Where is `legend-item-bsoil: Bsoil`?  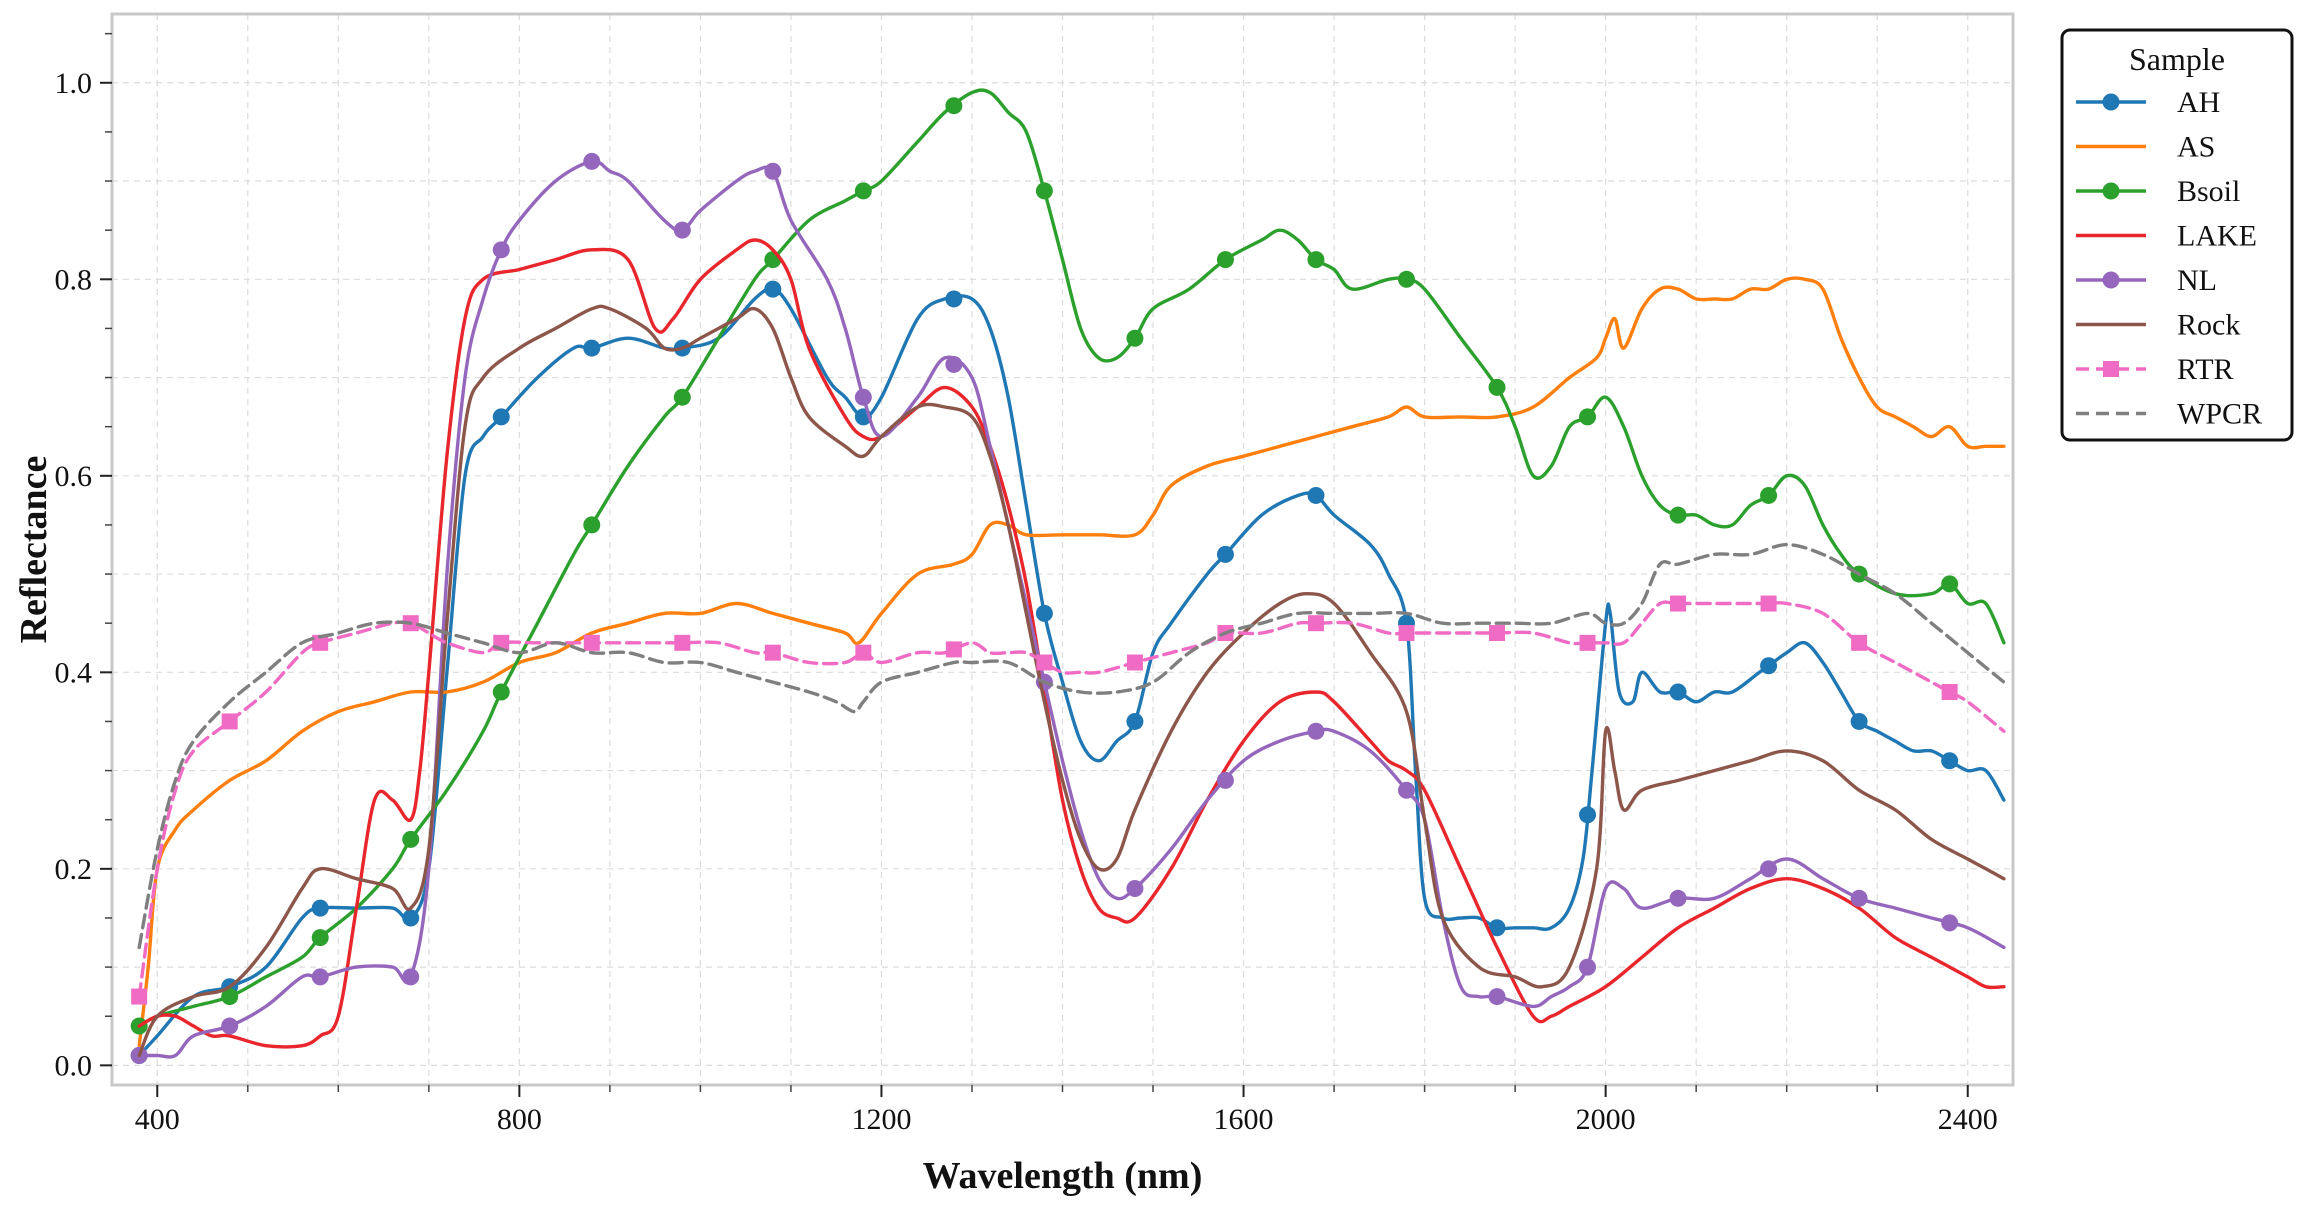 legend-item-bsoil: Bsoil is located at coordinates (2158, 191).